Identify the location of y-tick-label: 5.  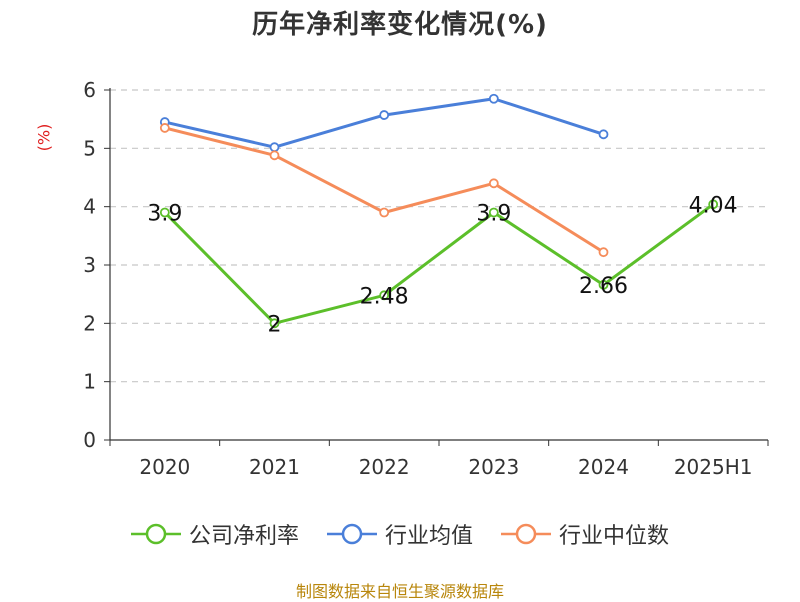
(89, 148).